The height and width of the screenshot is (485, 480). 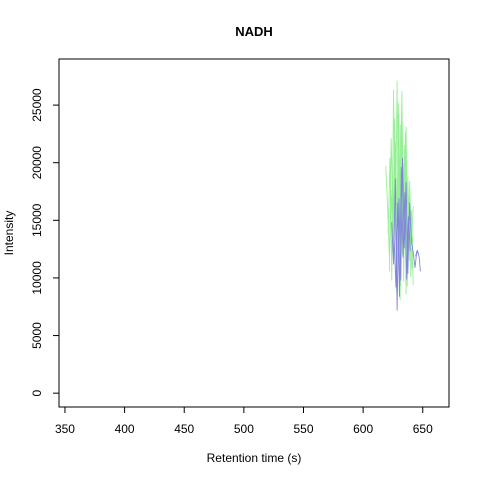 I want to click on x-tick-label: 500, so click(x=244, y=429).